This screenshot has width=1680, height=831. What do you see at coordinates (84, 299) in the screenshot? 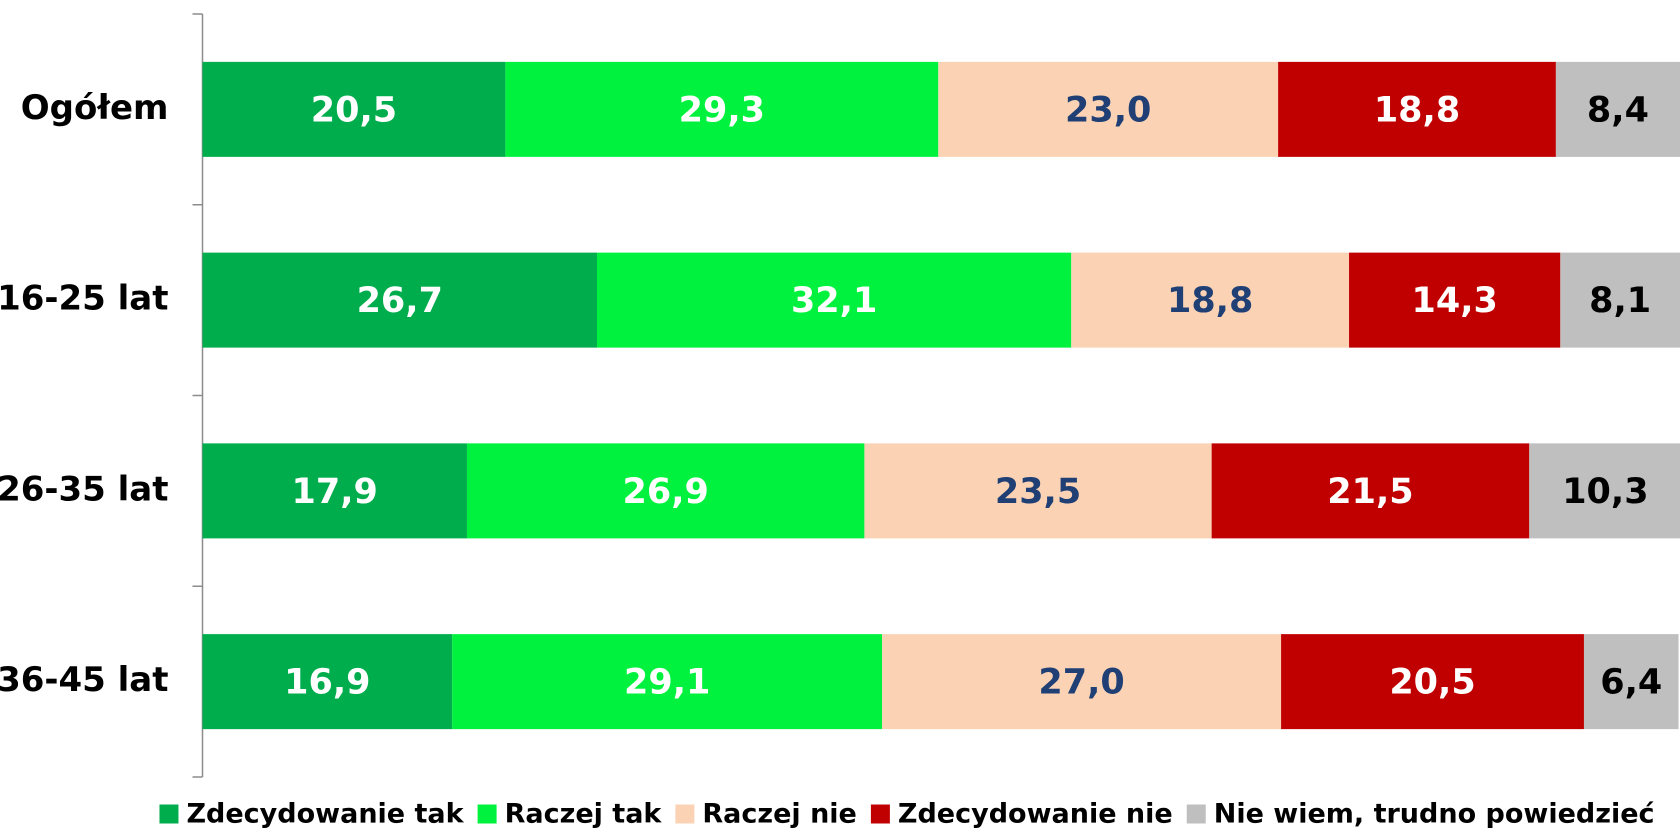
I see `y-tick-label: 16-25 lat` at bounding box center [84, 299].